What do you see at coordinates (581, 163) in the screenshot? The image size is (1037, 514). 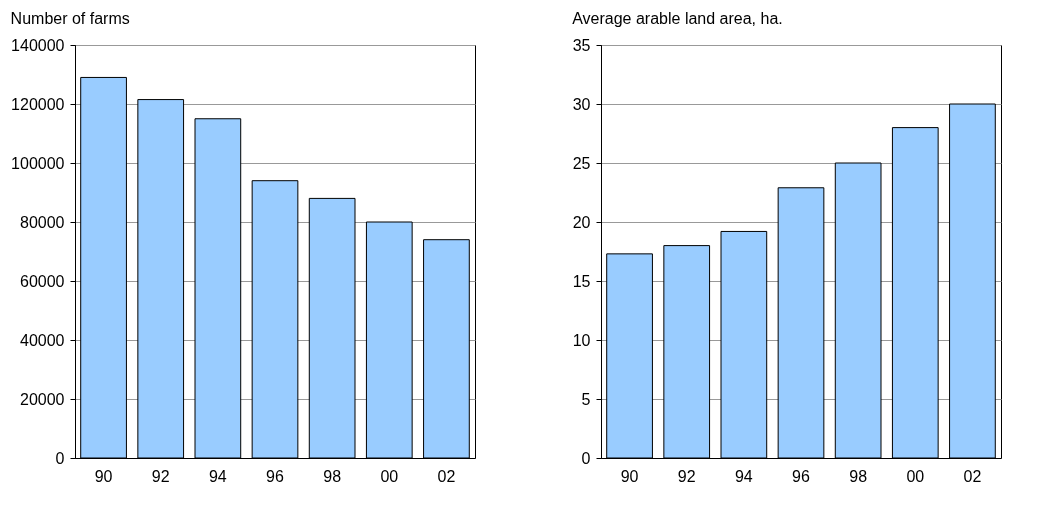 I see `y-tick-label: 25` at bounding box center [581, 163].